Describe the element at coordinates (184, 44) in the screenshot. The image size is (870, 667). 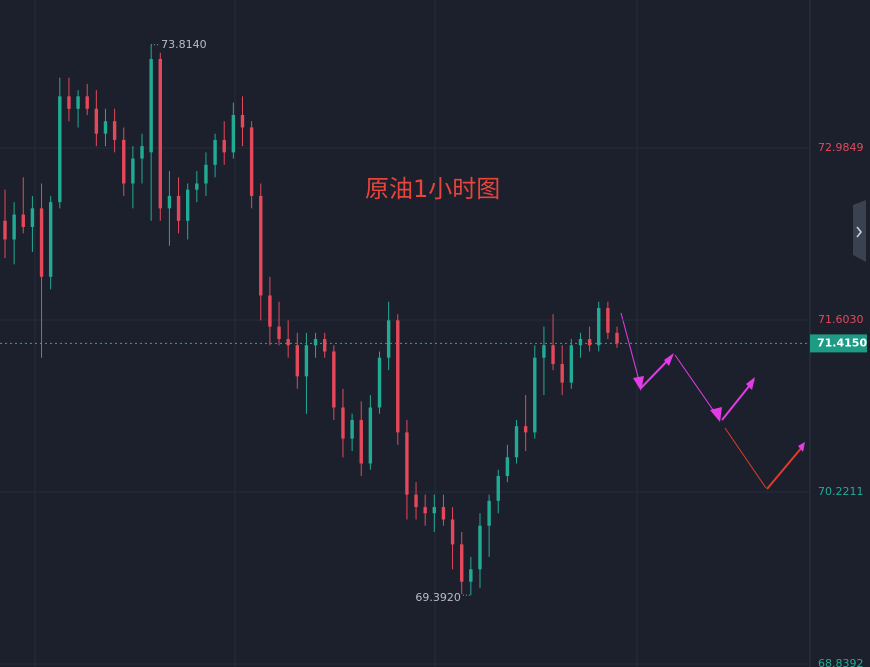
I see `high-label: 73.8140` at that location.